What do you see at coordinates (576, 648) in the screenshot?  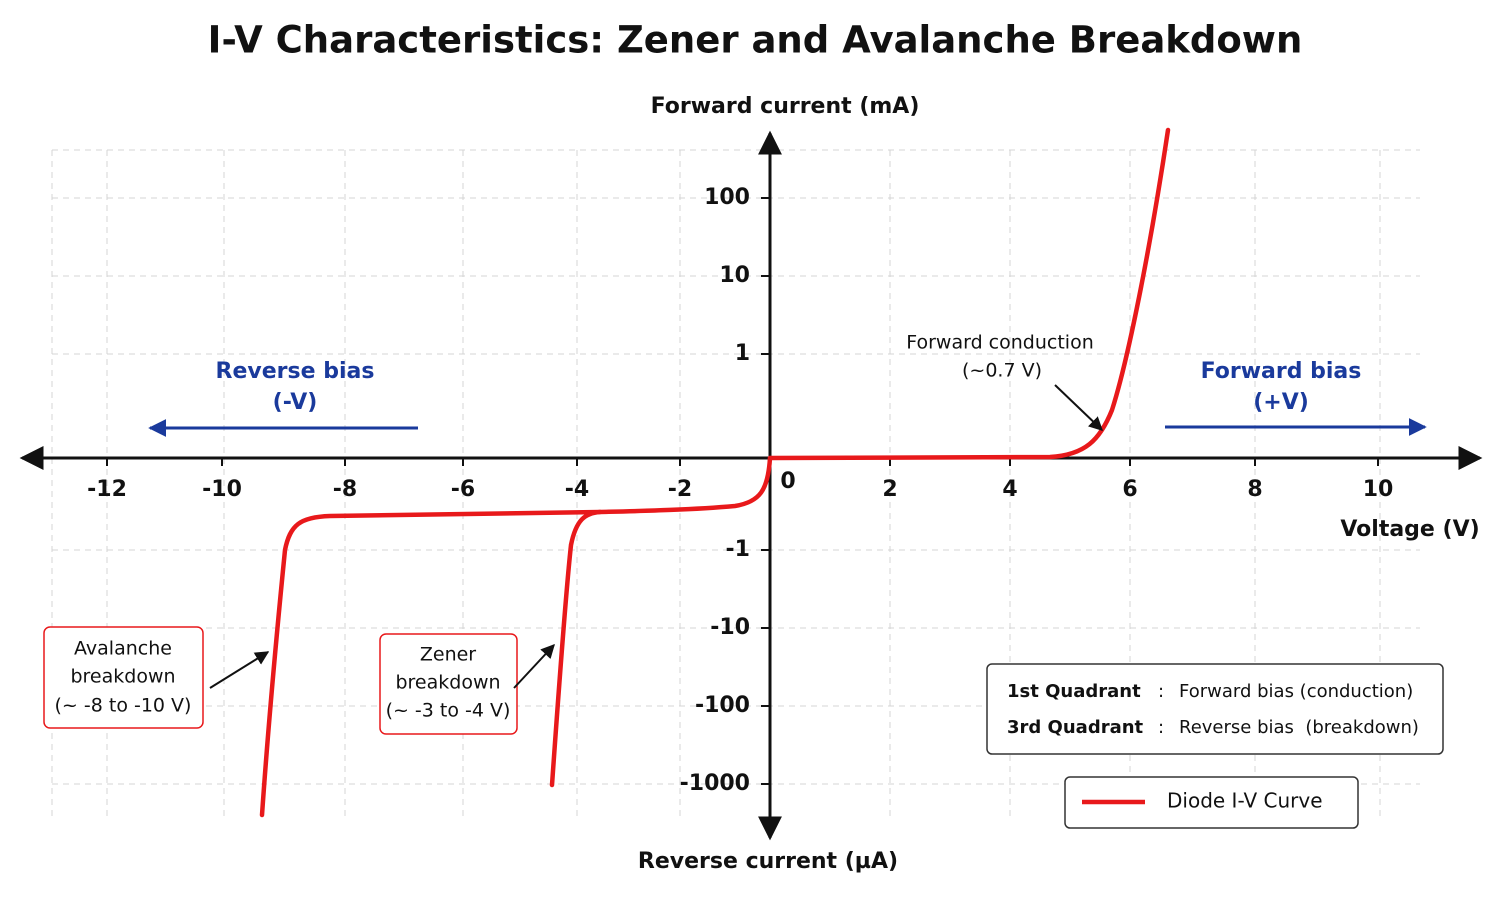 I see `zener-branch` at bounding box center [576, 648].